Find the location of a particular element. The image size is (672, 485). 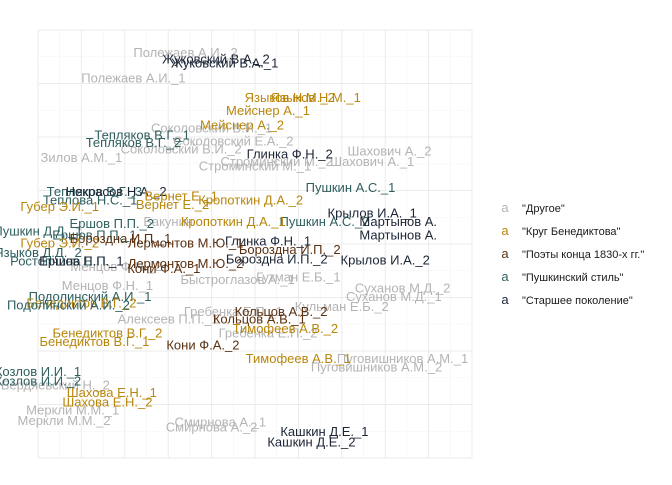

point-label: Гребенка Е.П._2 is located at coordinates (268, 332).